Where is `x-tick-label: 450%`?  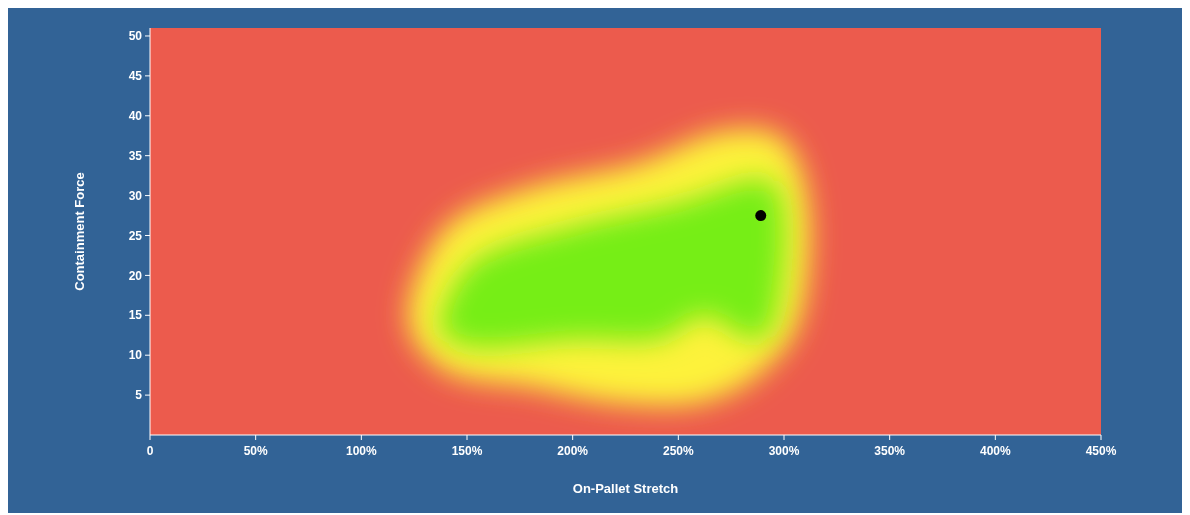
x-tick-label: 450% is located at coordinates (1101, 451).